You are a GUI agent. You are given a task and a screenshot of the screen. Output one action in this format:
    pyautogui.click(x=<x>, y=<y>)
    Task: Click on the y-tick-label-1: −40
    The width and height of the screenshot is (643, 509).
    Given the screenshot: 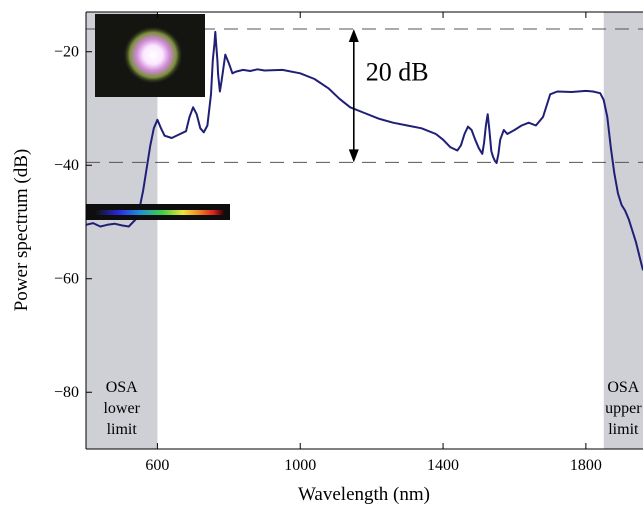 What is the action you would take?
    pyautogui.click(x=66, y=165)
    